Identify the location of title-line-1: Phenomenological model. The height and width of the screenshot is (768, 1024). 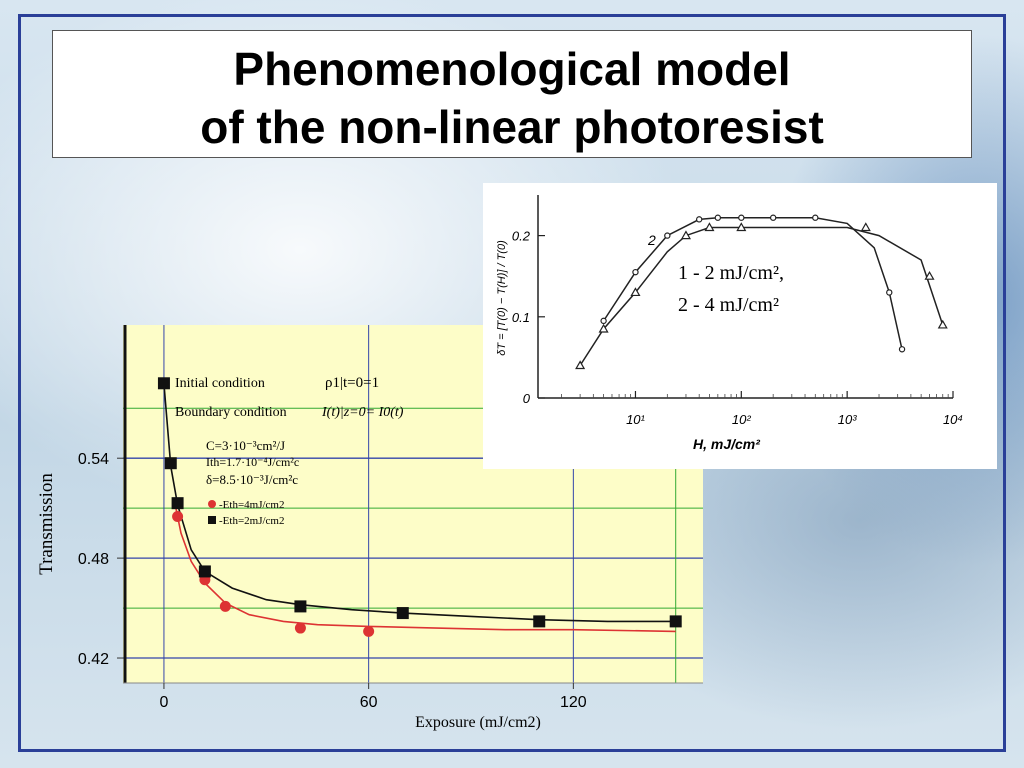
(512, 69).